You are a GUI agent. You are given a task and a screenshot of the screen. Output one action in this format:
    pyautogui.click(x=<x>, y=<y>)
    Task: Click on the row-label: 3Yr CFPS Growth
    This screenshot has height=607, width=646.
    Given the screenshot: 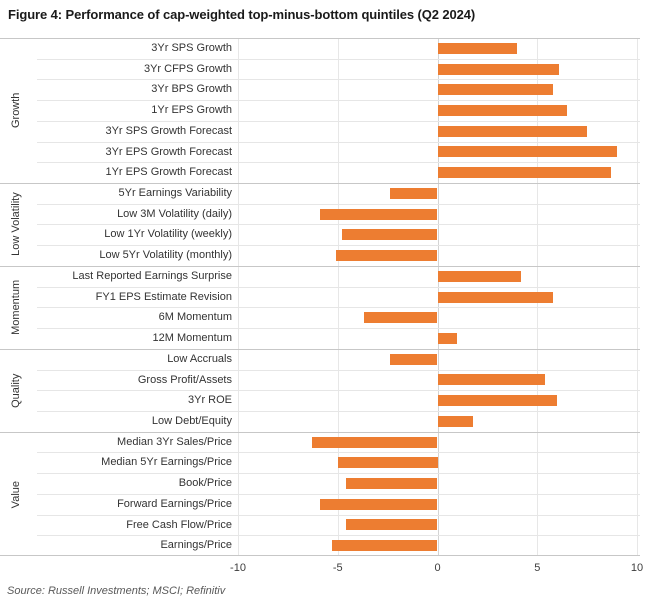 What is the action you would take?
    pyautogui.click(x=187, y=68)
    